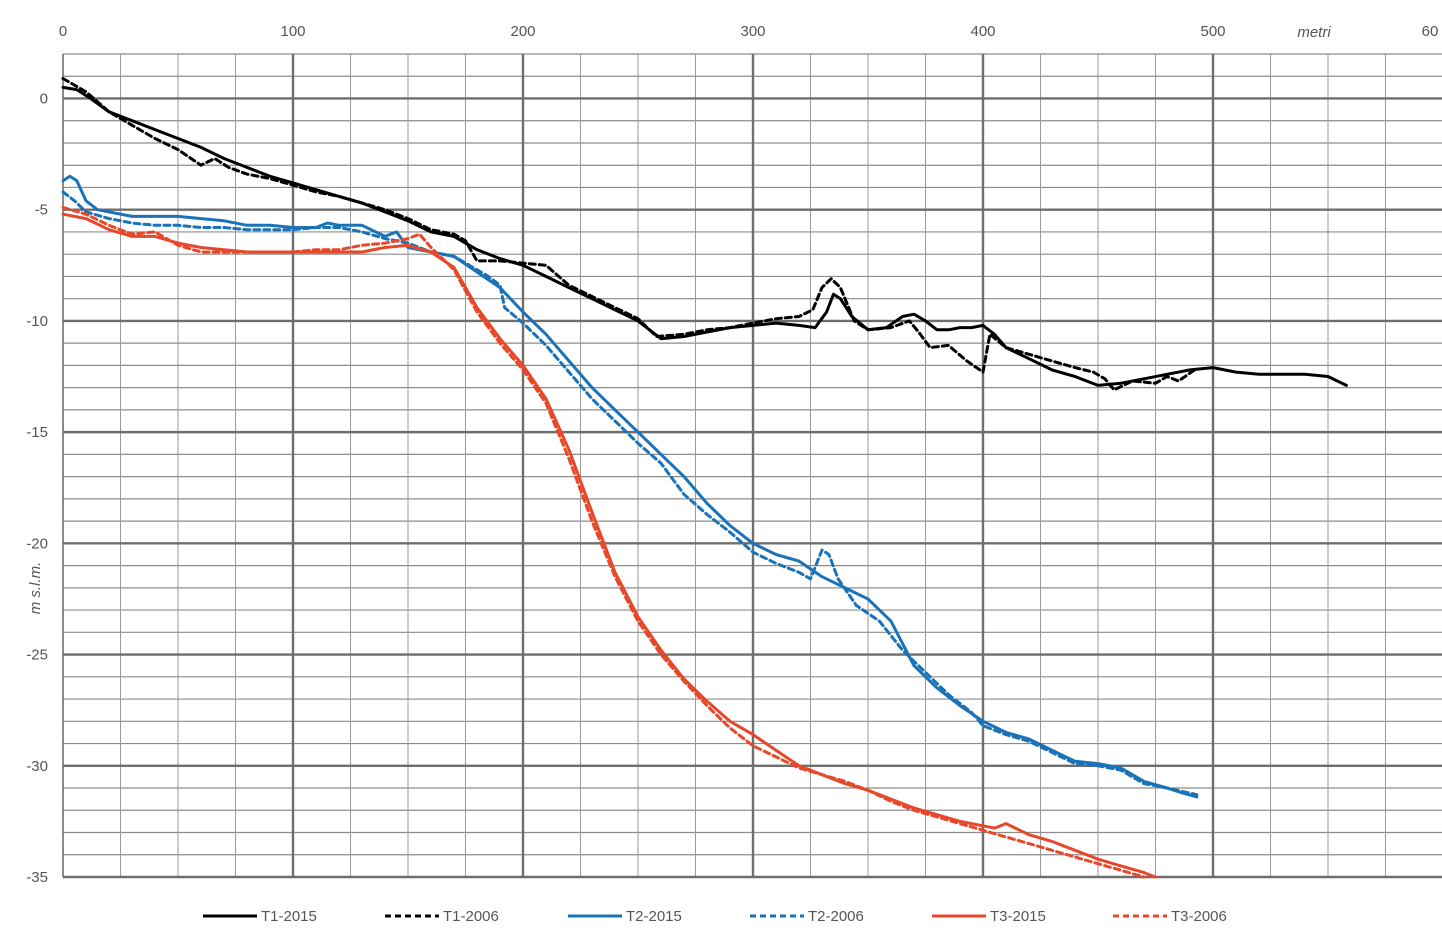  What do you see at coordinates (37, 766) in the screenshot?
I see `y-tick-label: -30` at bounding box center [37, 766].